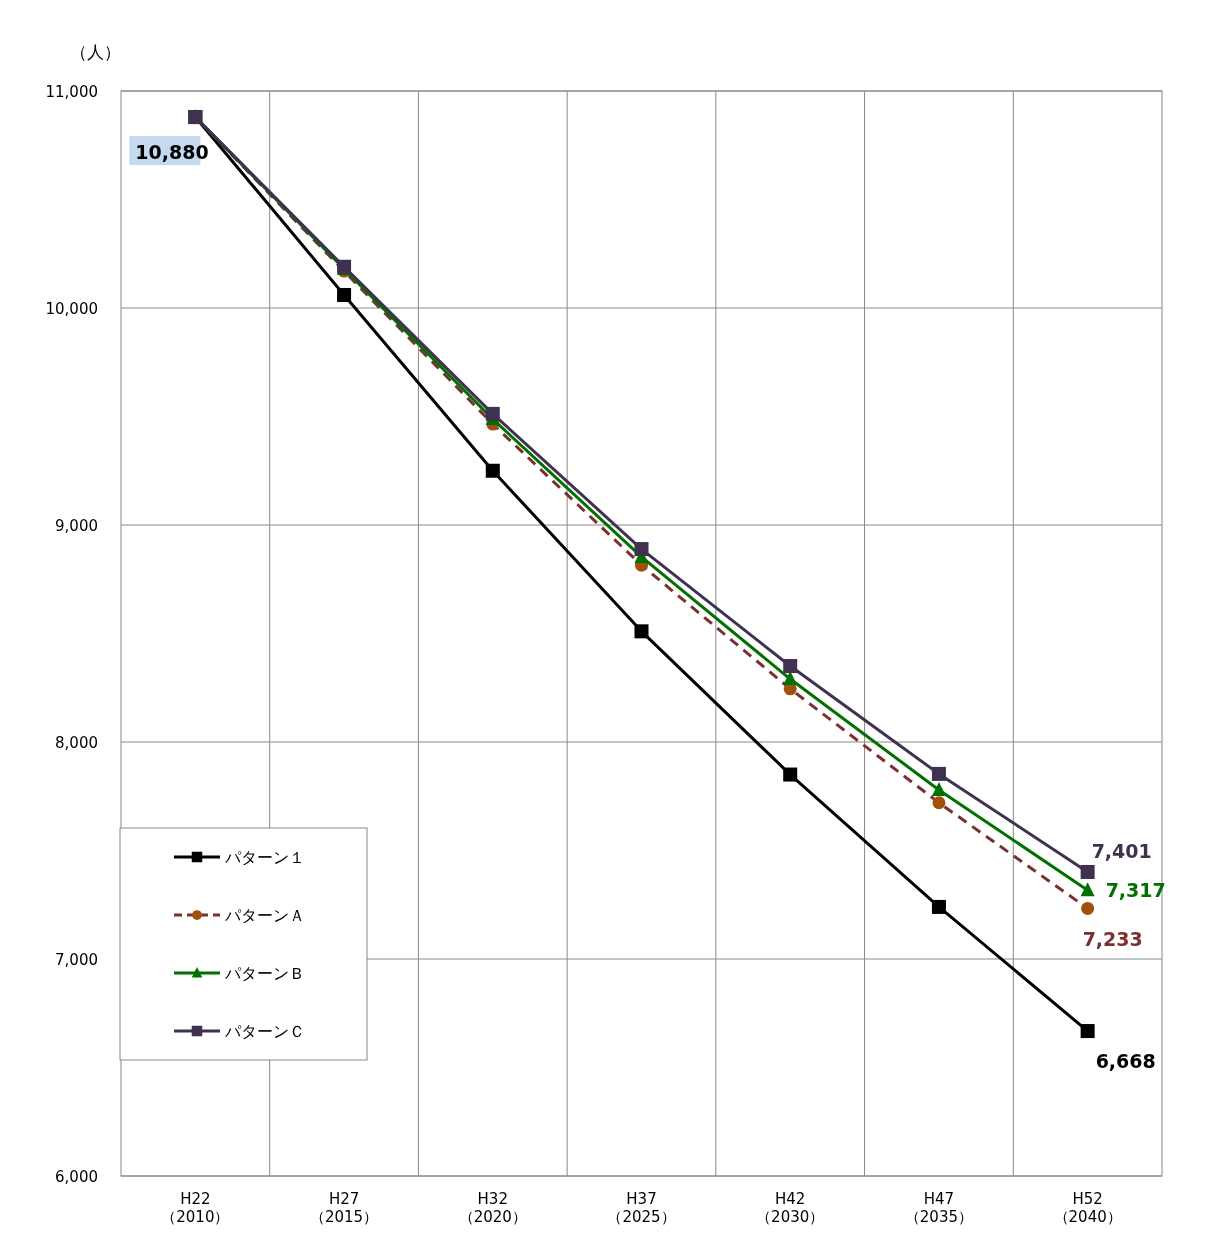 This screenshot has width=1211, height=1244. I want to click on x-tick-label: H27 （2015）, so click(344, 1208).